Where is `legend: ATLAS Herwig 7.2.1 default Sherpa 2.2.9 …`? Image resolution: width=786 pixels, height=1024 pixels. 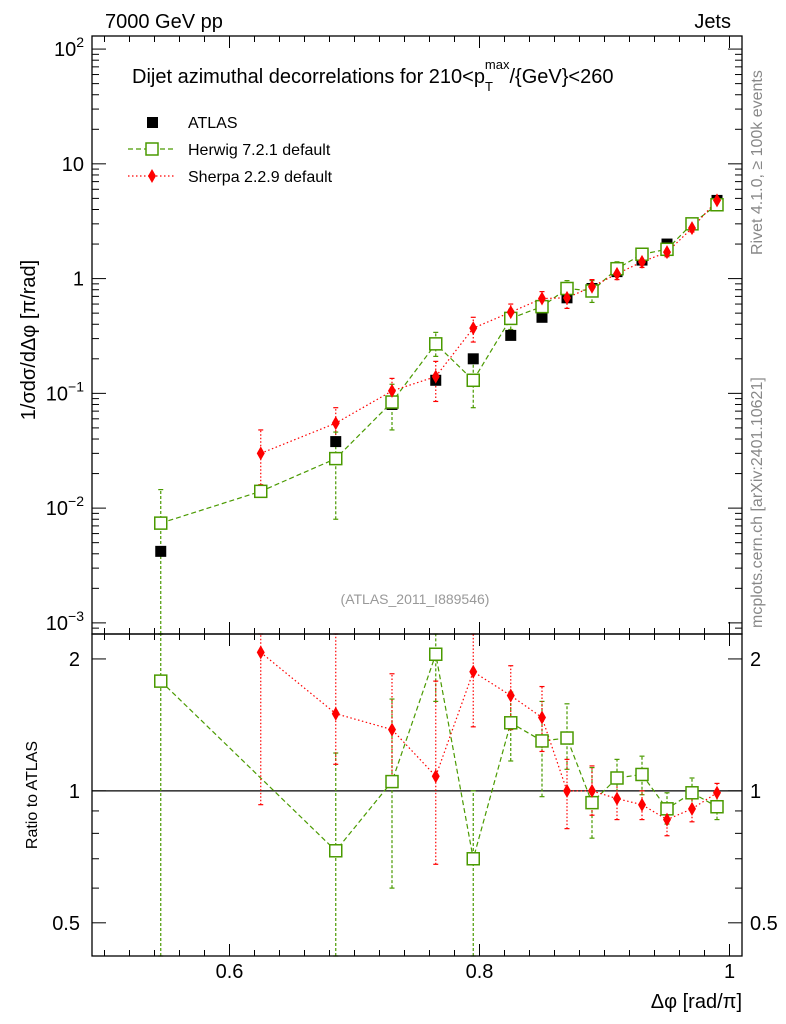 legend: ATLAS Herwig 7.2.1 default Sherpa 2.2.9 … is located at coordinates (230, 150).